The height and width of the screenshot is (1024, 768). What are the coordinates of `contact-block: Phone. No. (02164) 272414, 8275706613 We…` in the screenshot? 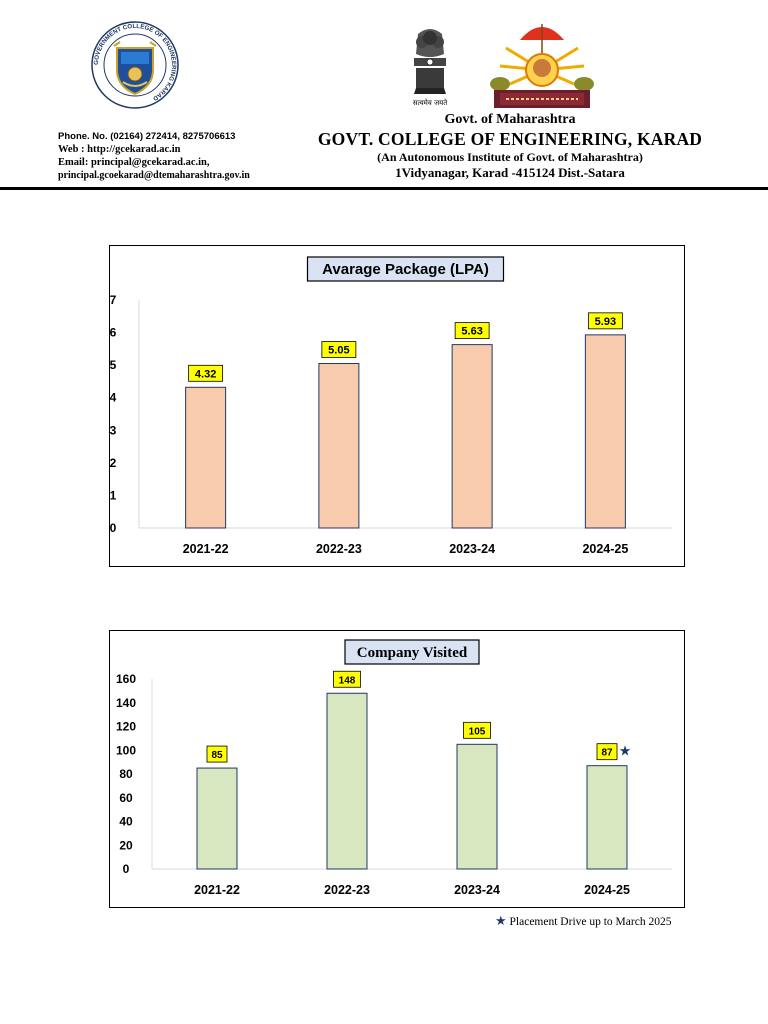 It's located at (154, 156).